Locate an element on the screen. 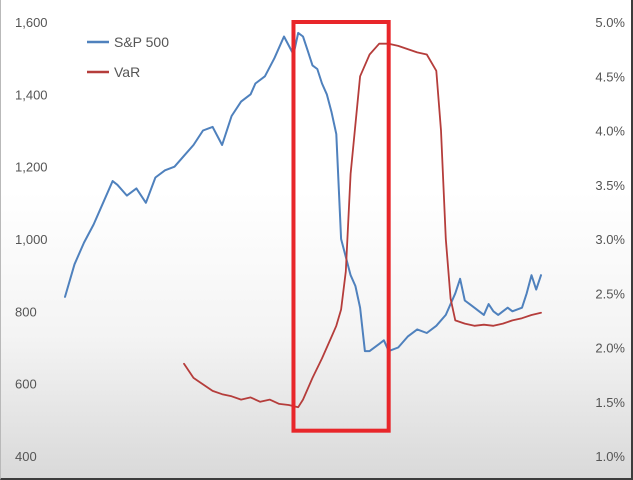  right-axis-ticks: 1.0% 1.5% 2.0% 2.5% 3.0% 3.5% 4.0% 4.5% 5.0% is located at coordinates (610, 239).